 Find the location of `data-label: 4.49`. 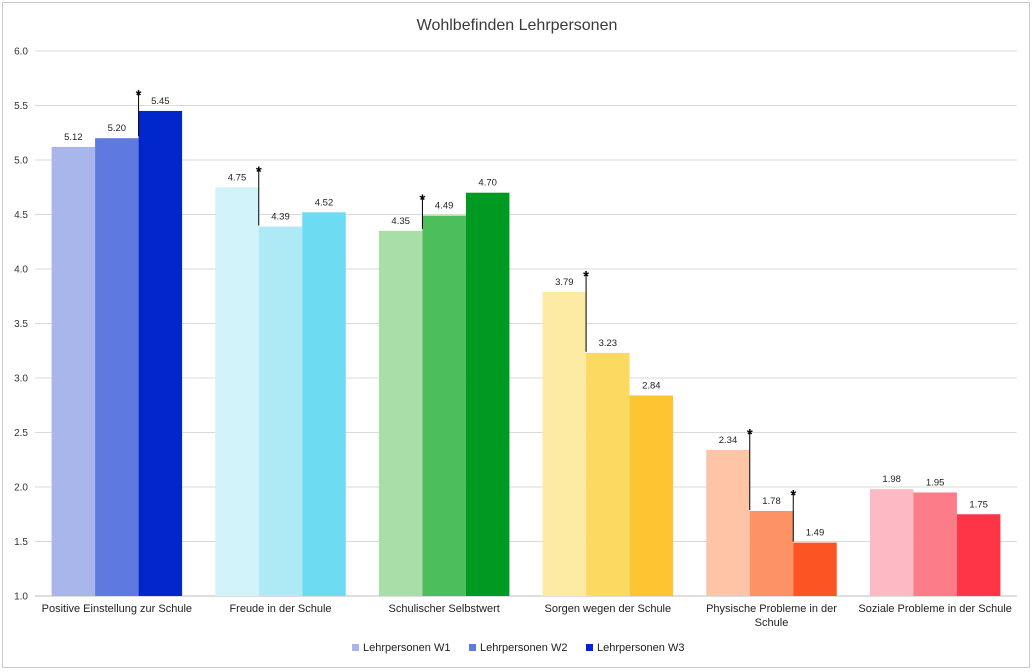

data-label: 4.49 is located at coordinates (444, 206).